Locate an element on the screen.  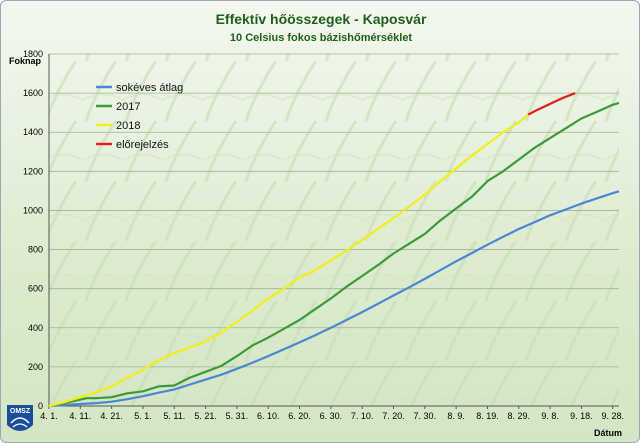
chart-title: Effektív hőösszegek - Kaposvár is located at coordinates (321, 19).